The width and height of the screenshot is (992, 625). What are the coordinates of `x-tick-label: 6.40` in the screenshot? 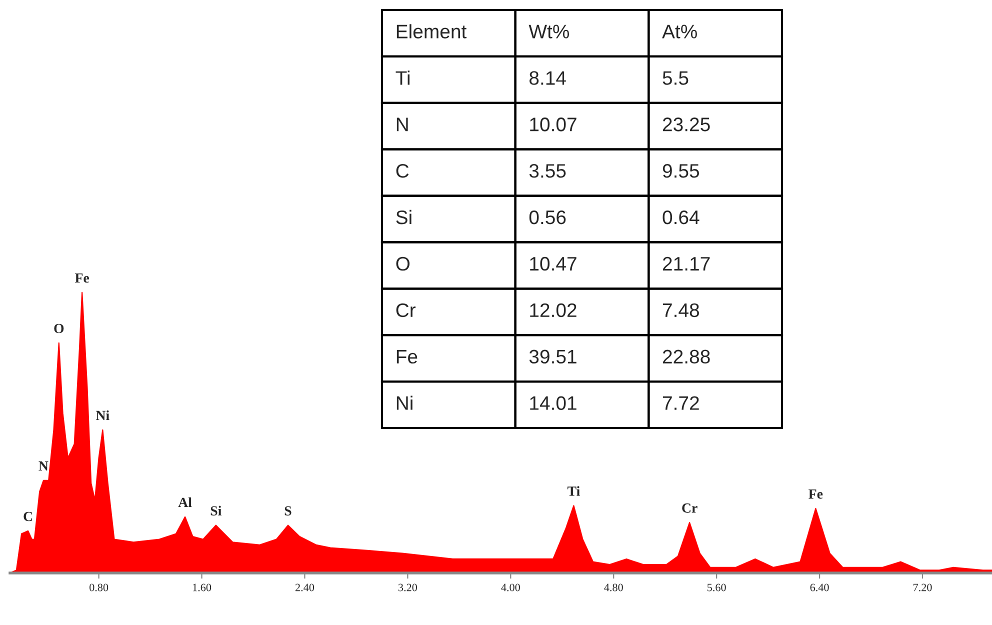 It's located at (819, 588).